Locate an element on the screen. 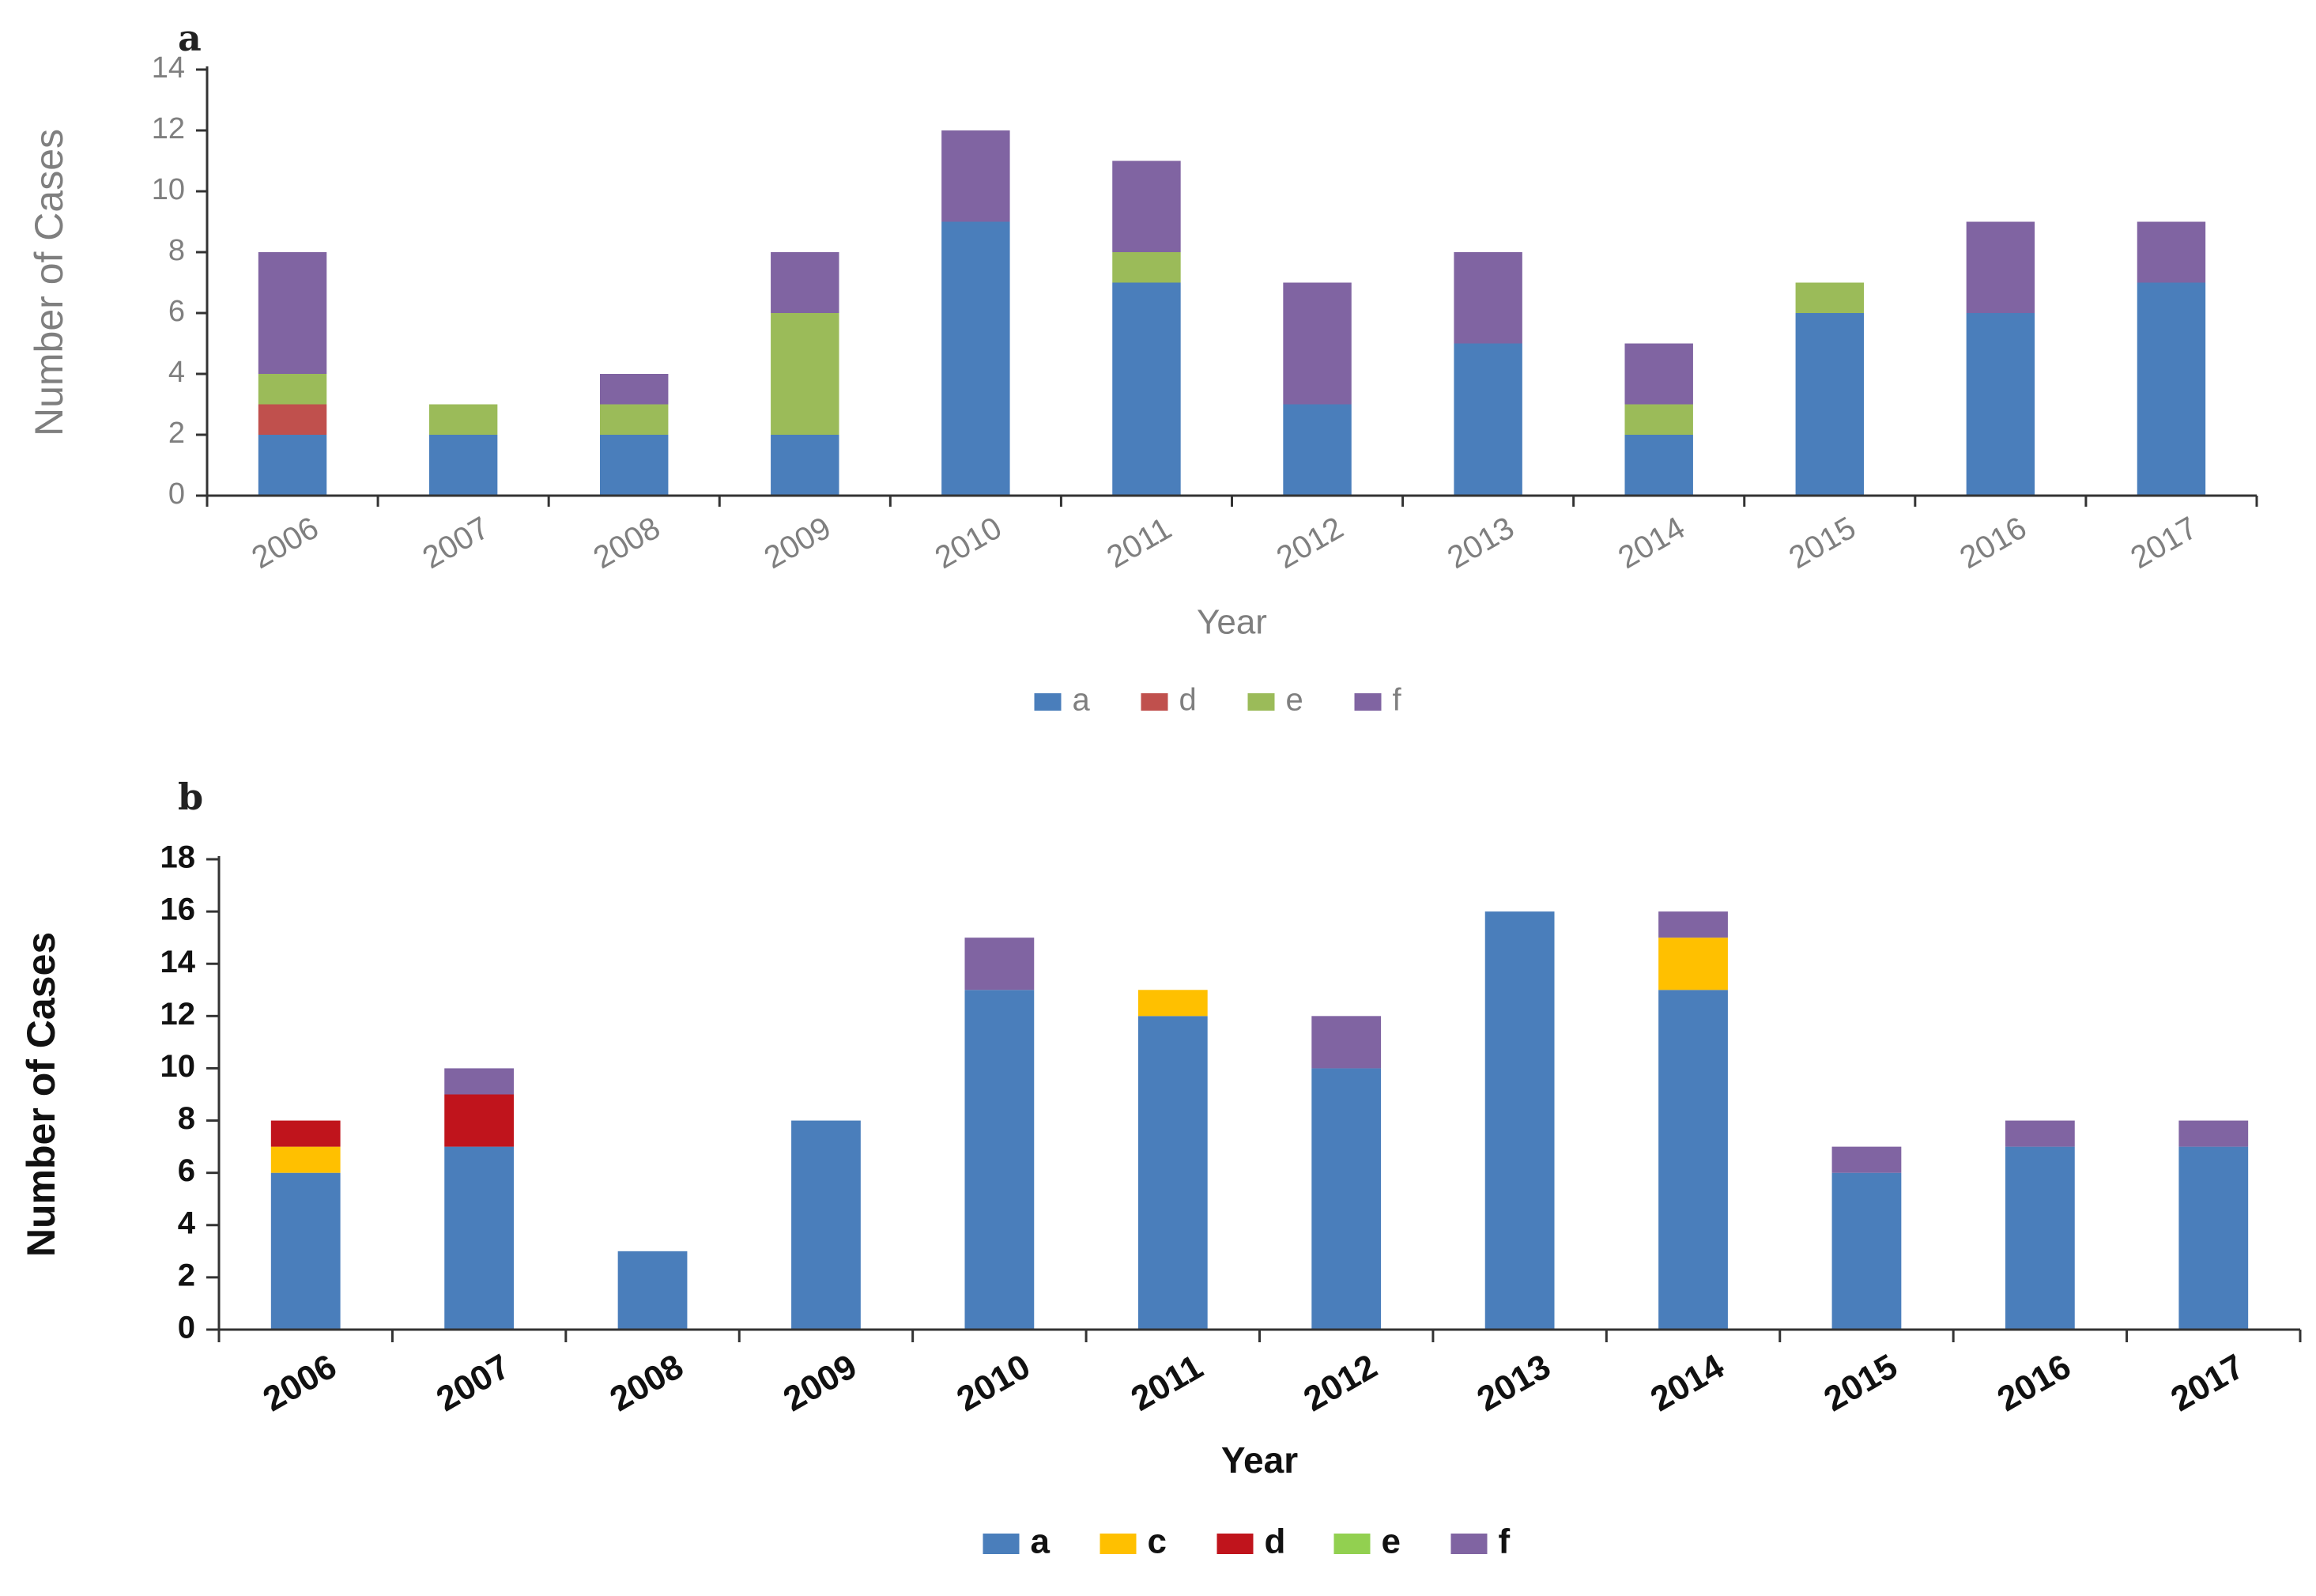 This screenshot has width=2316, height=1596. bar-a-e-2008 is located at coordinates (634, 420).